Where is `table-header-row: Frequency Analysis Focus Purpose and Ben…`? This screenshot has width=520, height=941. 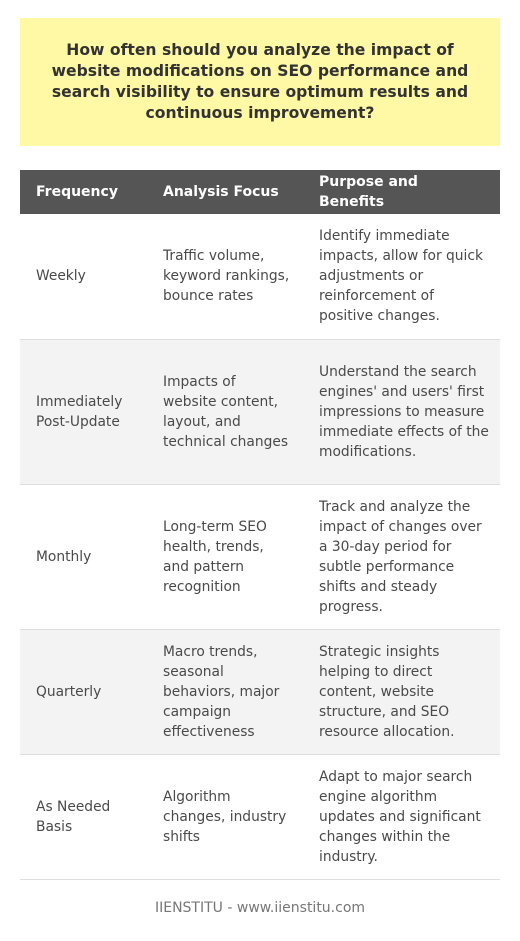 table-header-row: Frequency Analysis Focus Purpose and Ben… is located at coordinates (260, 192).